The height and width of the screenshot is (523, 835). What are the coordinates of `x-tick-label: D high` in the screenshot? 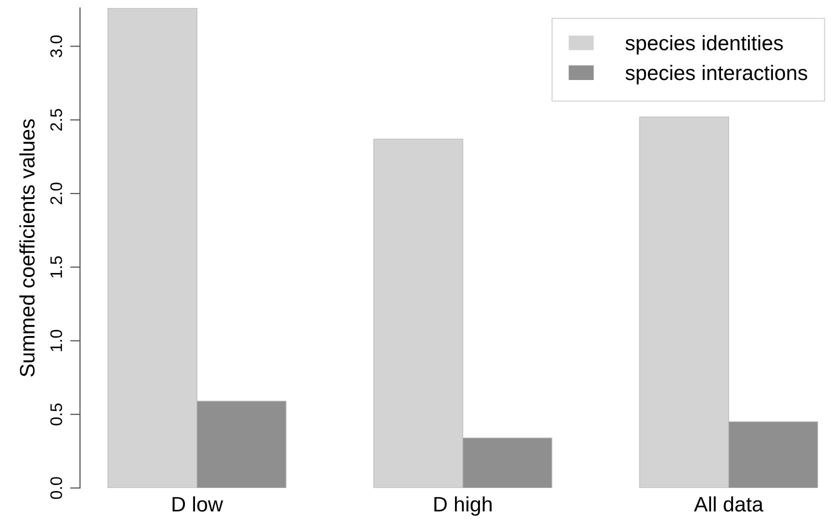 It's located at (463, 506).